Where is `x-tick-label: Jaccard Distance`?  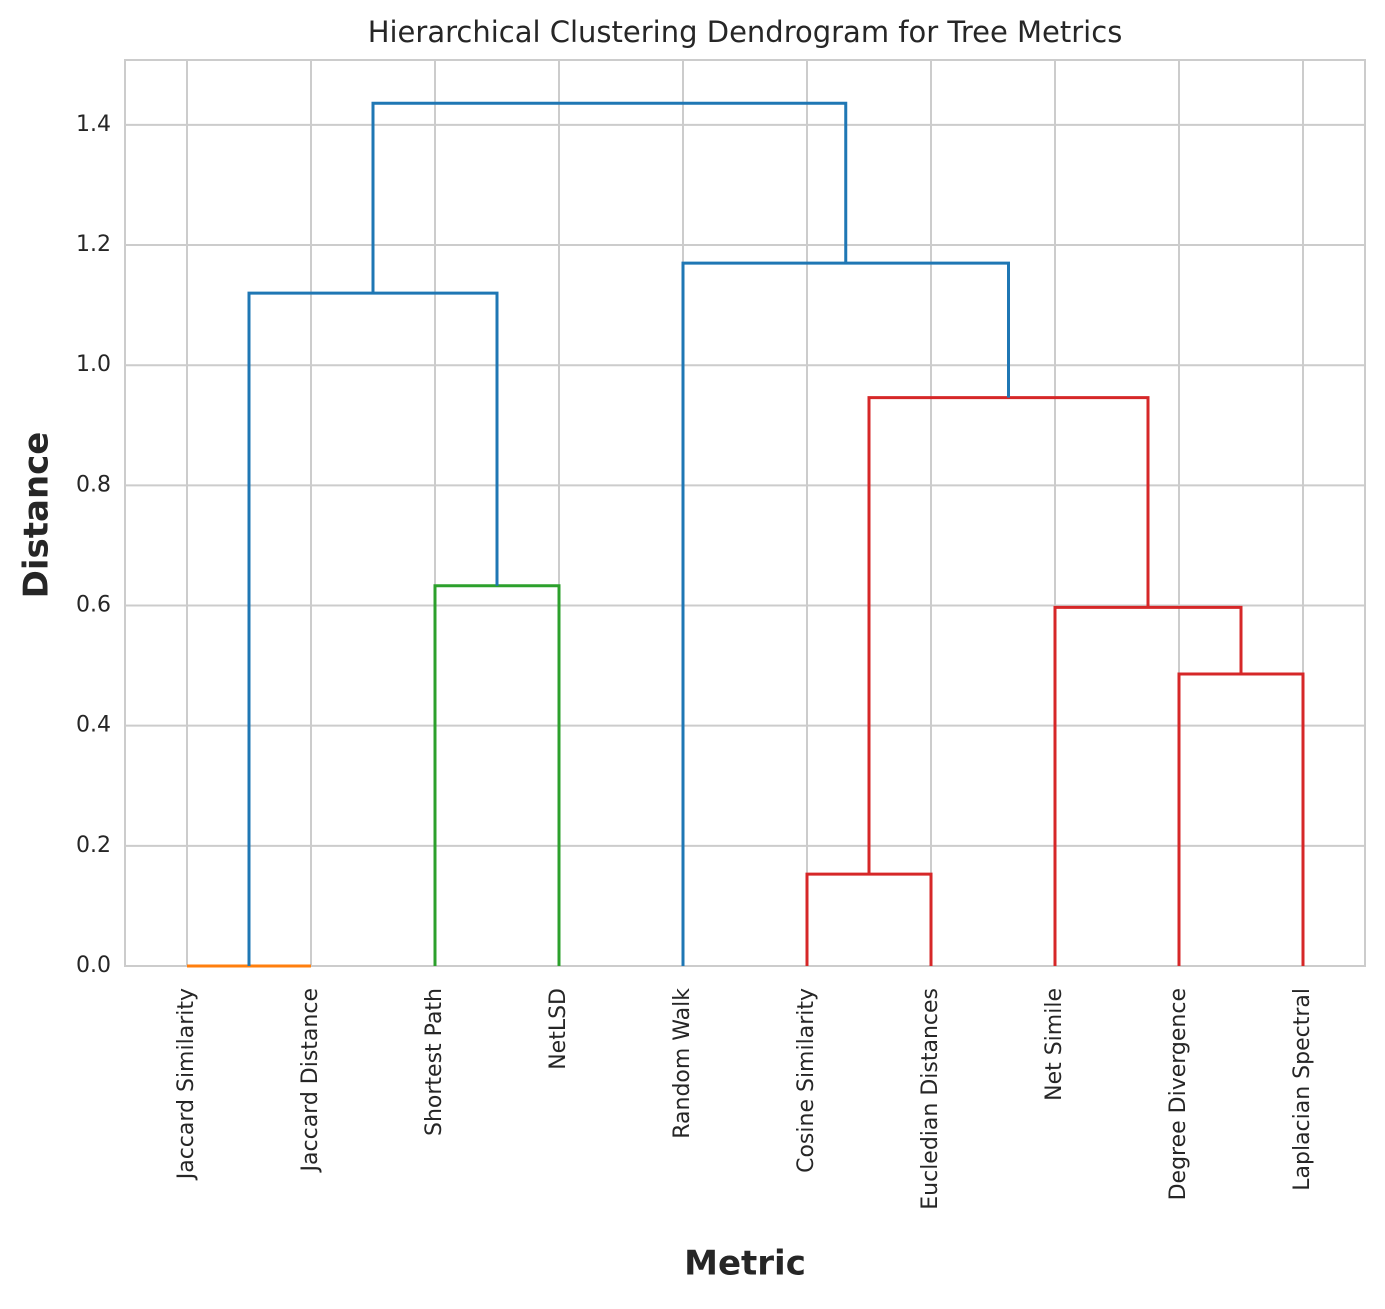
x-tick-label: Jaccard Distance is located at coordinates (310, 1080).